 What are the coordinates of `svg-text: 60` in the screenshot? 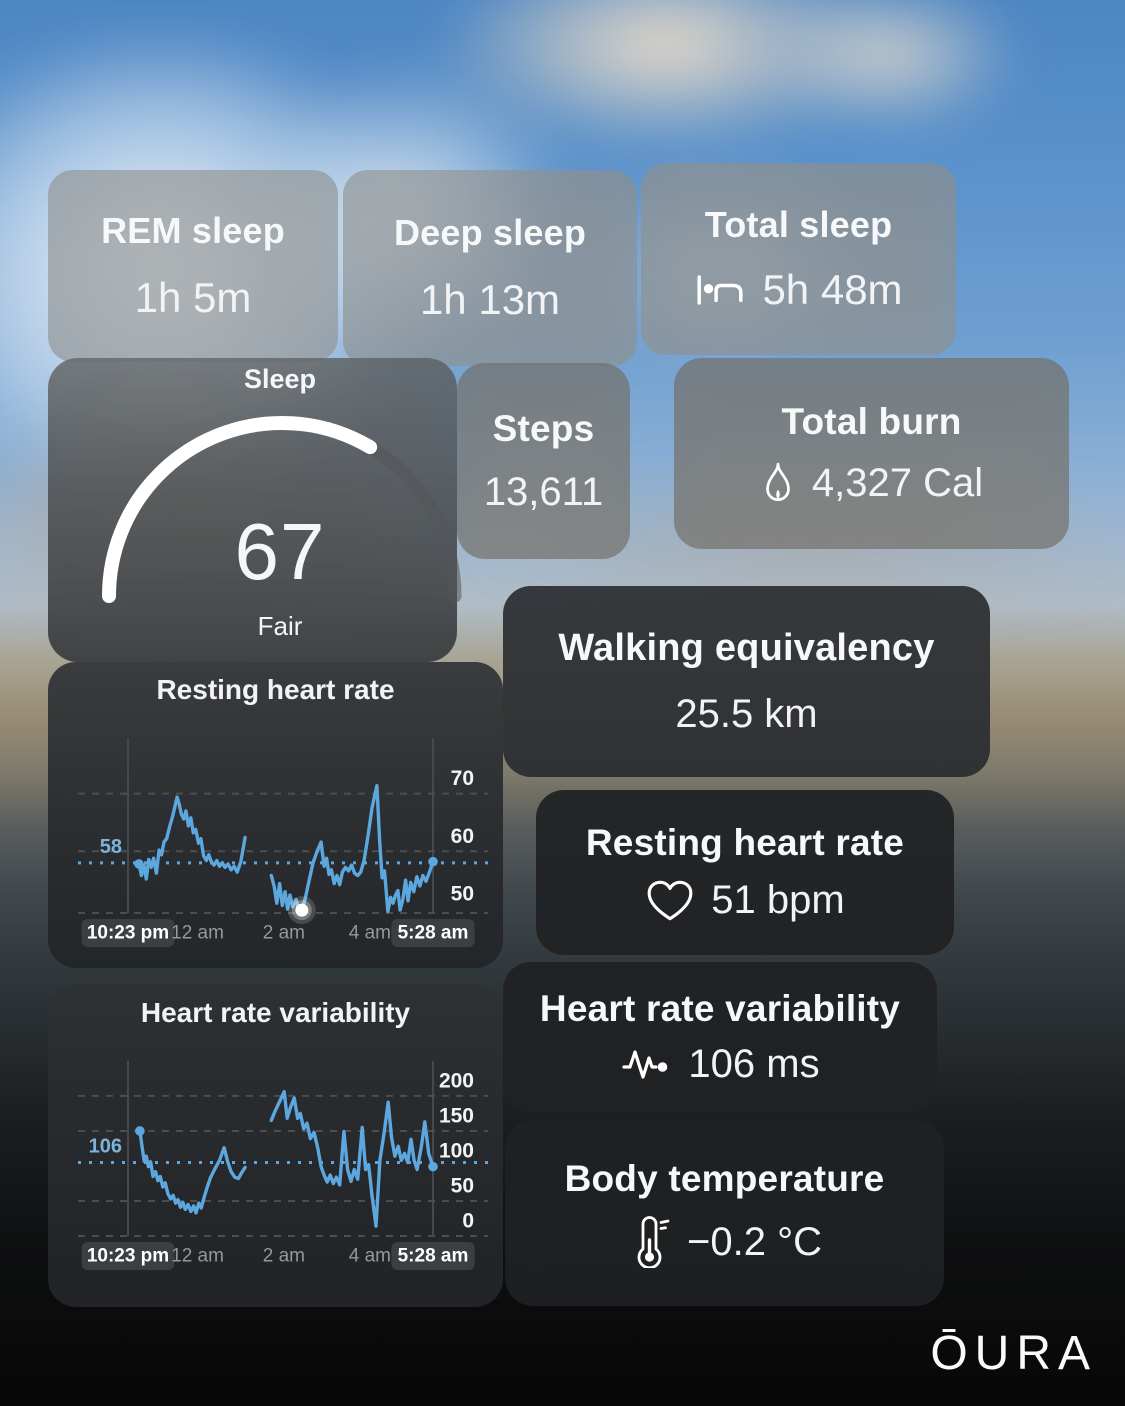 It's located at (462, 836).